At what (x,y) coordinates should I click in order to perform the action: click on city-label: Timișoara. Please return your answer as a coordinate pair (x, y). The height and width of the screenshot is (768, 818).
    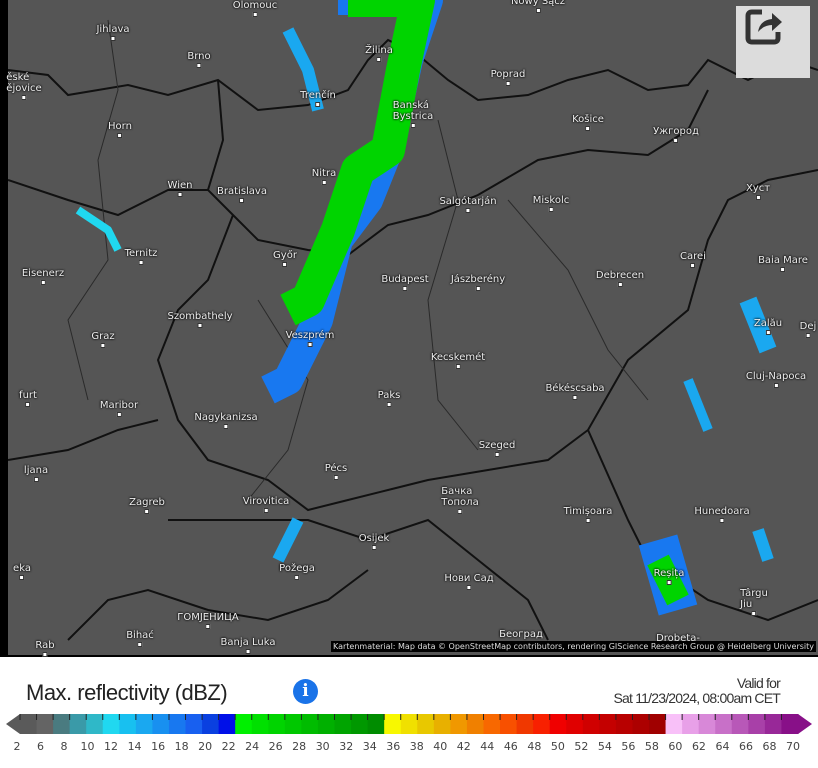
    Looking at the image, I should click on (588, 514).